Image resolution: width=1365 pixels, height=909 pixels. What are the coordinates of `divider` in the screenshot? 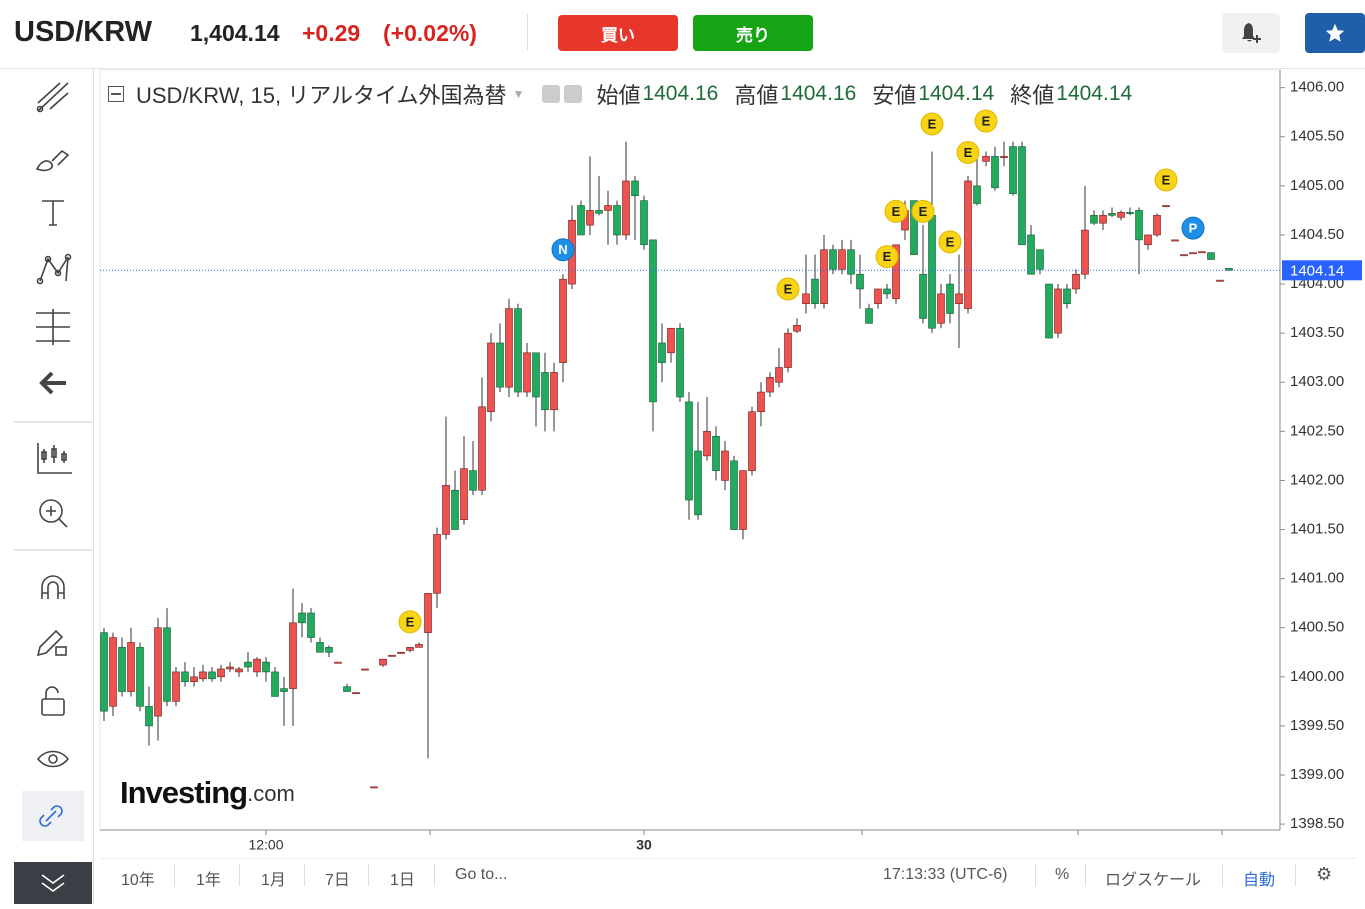 It's located at (527, 32).